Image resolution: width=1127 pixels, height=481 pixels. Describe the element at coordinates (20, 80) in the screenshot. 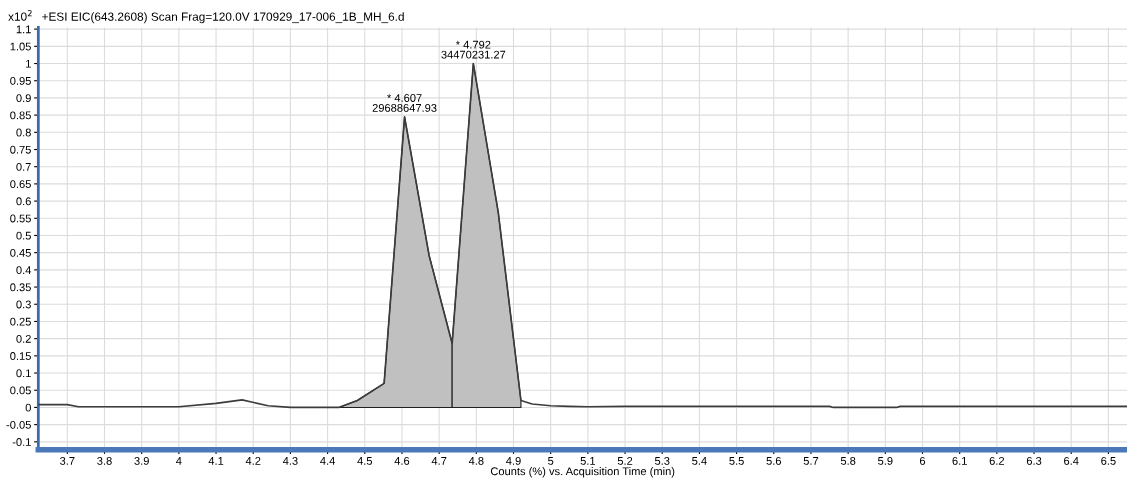

I see `y-tick-label: 0.95` at that location.